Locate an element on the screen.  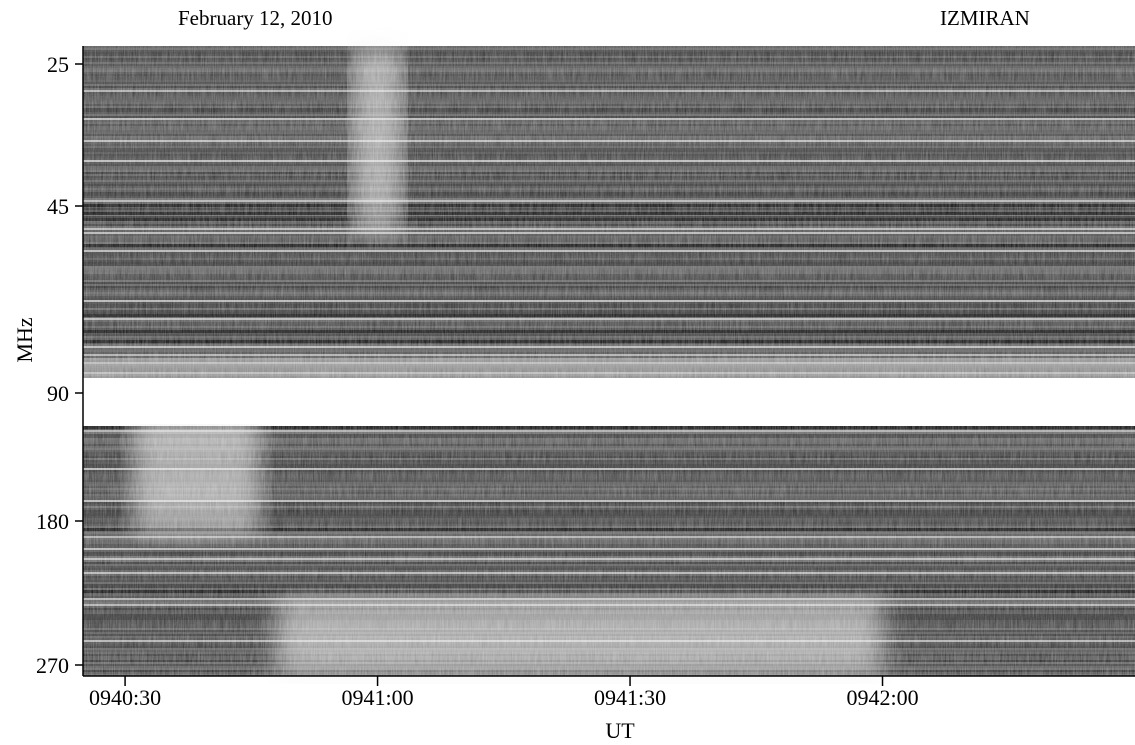
observatory-label: IZMIRAN is located at coordinates (985, 18).